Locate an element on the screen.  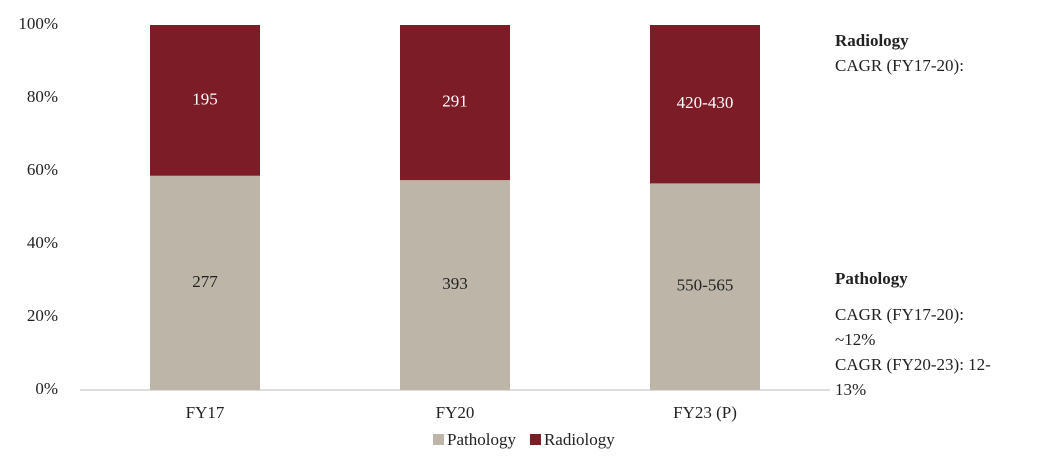
y-tick-label: 80% is located at coordinates (42, 96).